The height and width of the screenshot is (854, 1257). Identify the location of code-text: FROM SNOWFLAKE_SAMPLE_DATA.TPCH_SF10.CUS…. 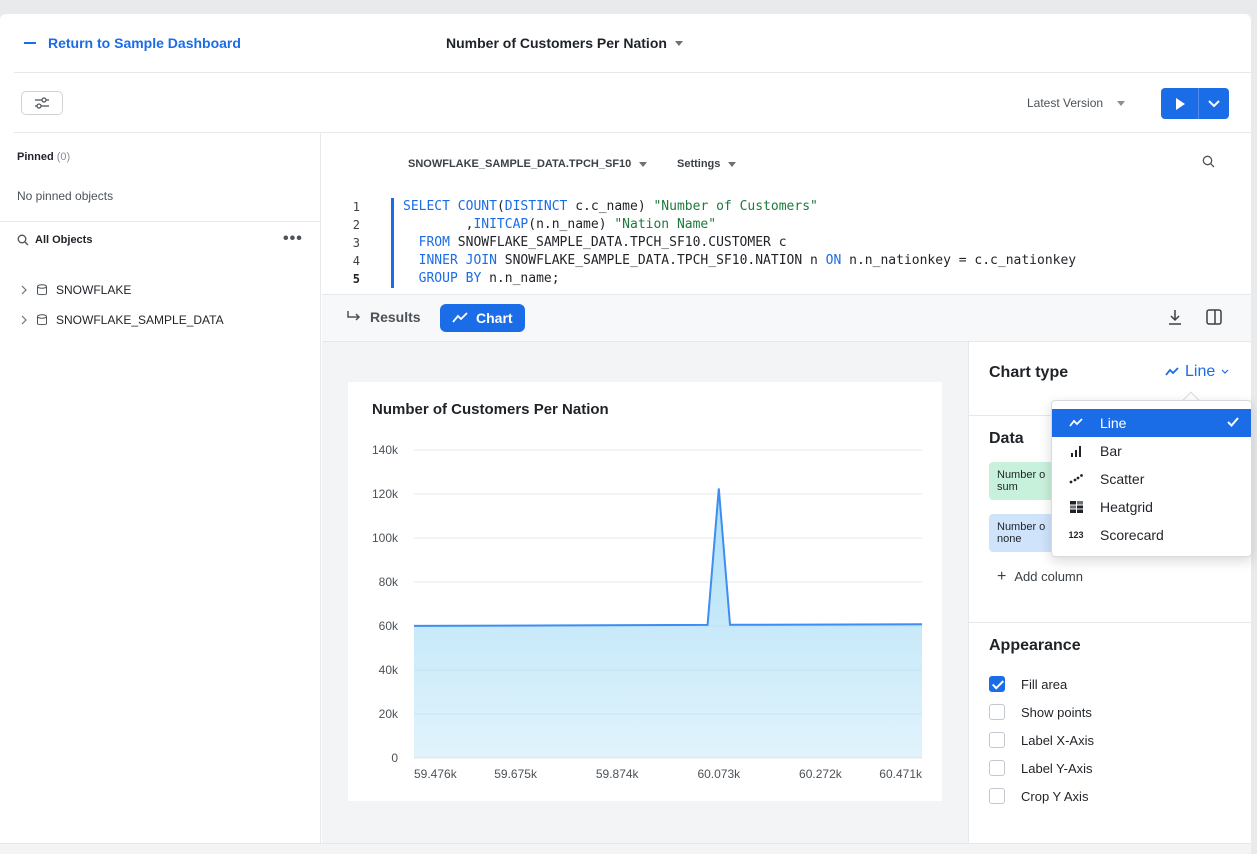
(602, 242).